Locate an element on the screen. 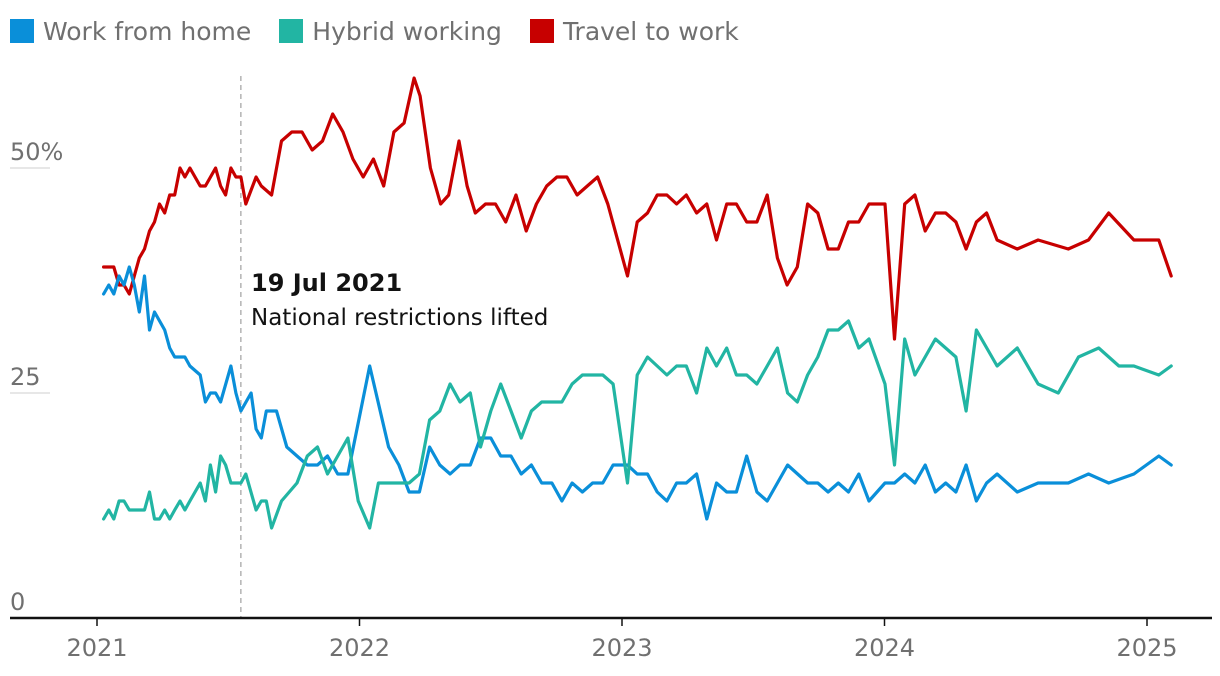 This screenshot has width=1220, height=676. x-tick-label-2021: 2021 is located at coordinates (96, 648).